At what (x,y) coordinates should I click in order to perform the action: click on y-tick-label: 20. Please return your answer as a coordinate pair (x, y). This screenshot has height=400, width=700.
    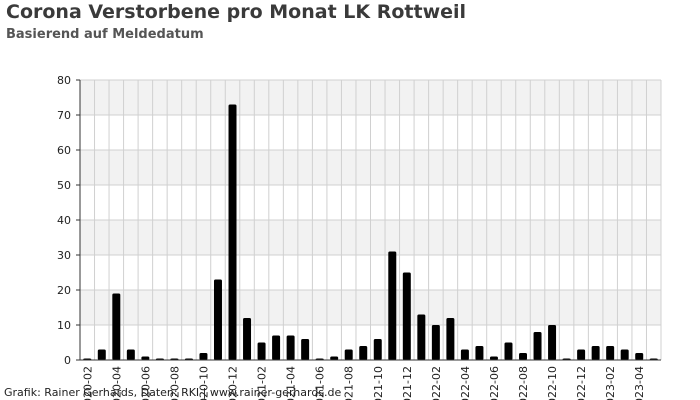
    Looking at the image, I should click on (64, 290).